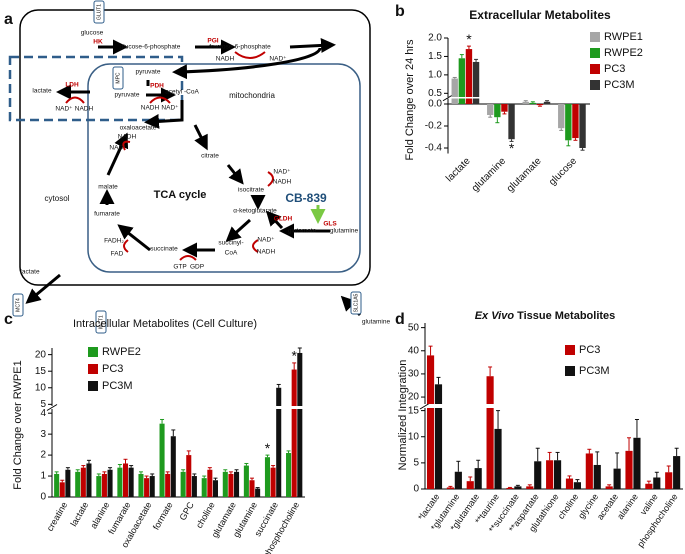 The width and height of the screenshot is (685, 554). What do you see at coordinates (524, 174) in the screenshot?
I see `x-tick-label: glutamate` at bounding box center [524, 174].